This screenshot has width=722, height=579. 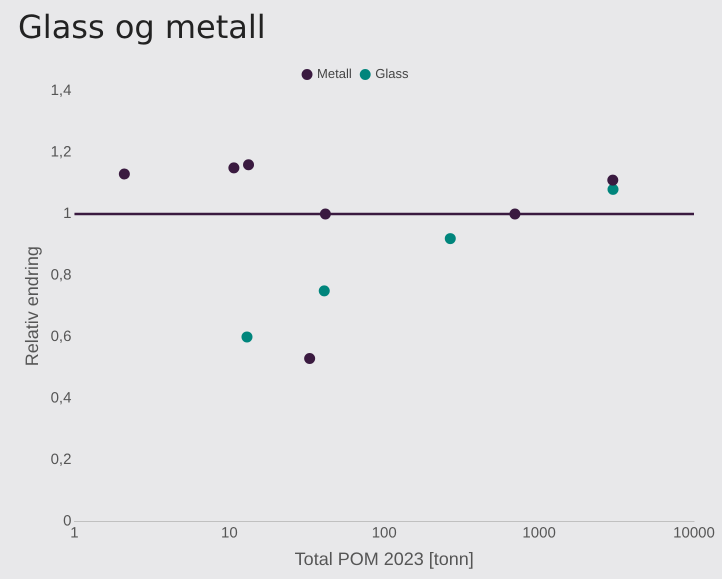 What do you see at coordinates (142, 27) in the screenshot?
I see `chart-title: Glass og metall` at bounding box center [142, 27].